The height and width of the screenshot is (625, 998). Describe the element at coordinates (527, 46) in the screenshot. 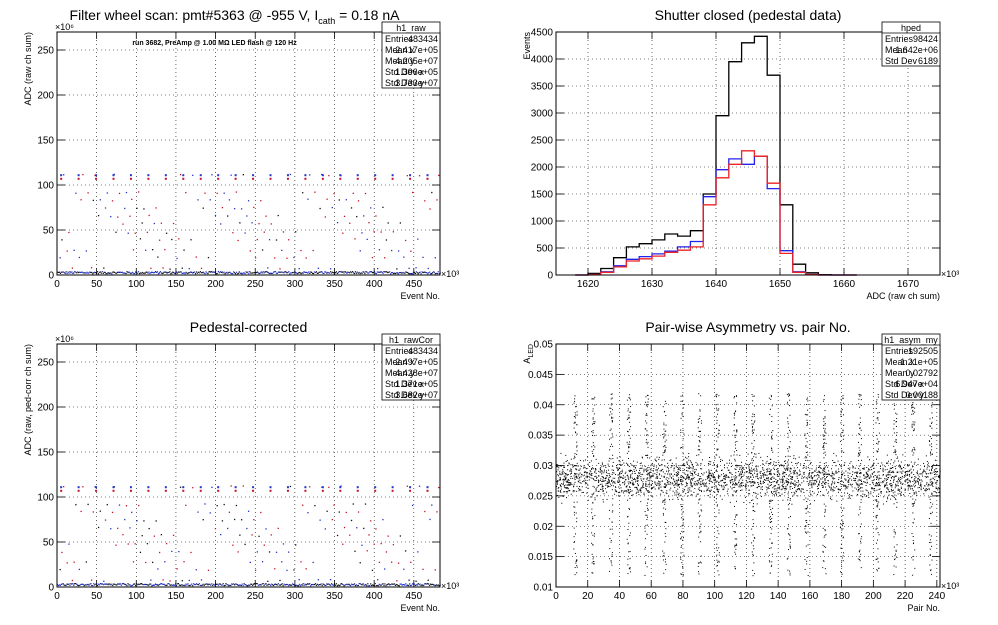

I see `y-axis-label: Events` at that location.